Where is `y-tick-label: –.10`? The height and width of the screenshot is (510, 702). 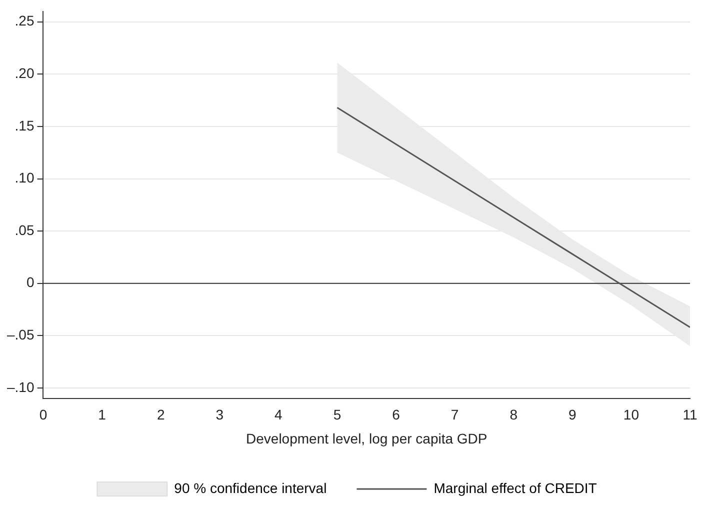
y-tick-label: –.10 is located at coordinates (20, 386).